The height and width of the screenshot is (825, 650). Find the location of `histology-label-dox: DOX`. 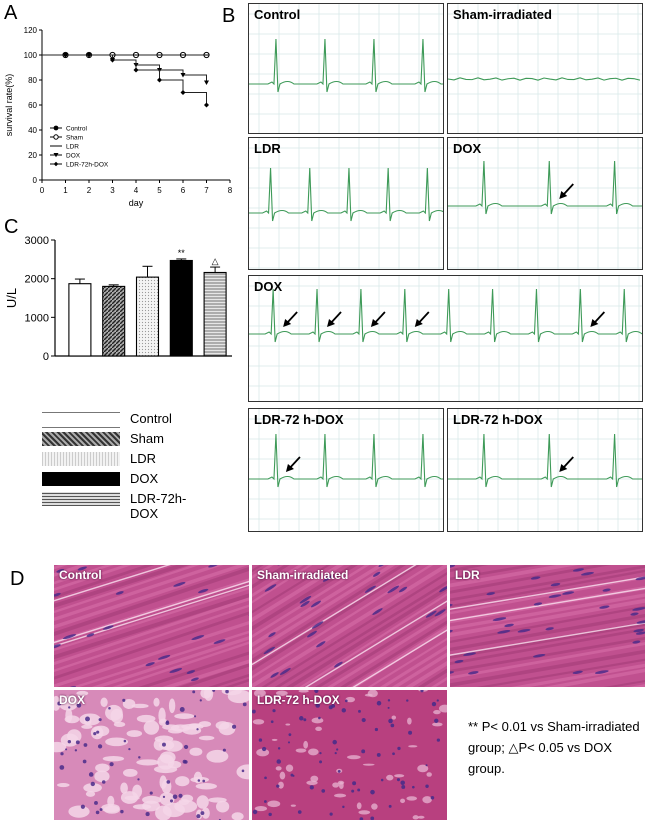

histology-label-dox: DOX is located at coordinates (72, 700).